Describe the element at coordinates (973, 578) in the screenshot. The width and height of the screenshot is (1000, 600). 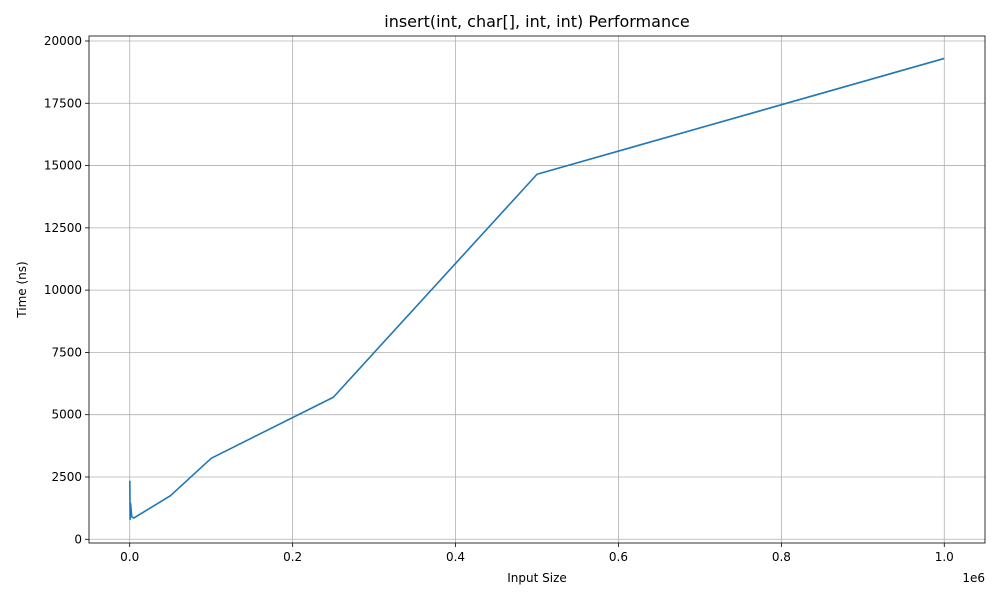
I see `x-axis-offset-label: 1e6` at that location.